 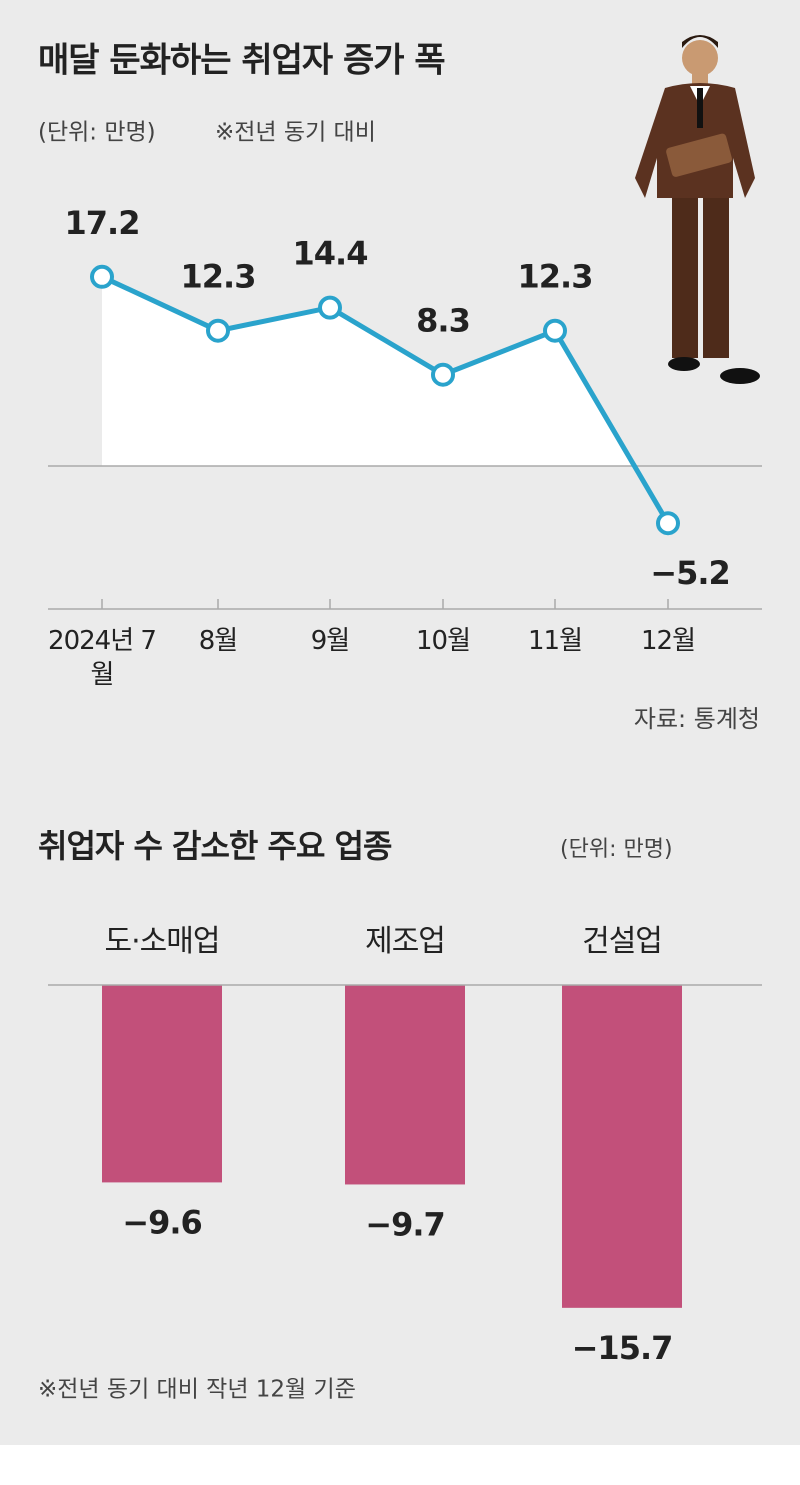 I want to click on x-tick-label-box: 9월, so click(x=330, y=641).